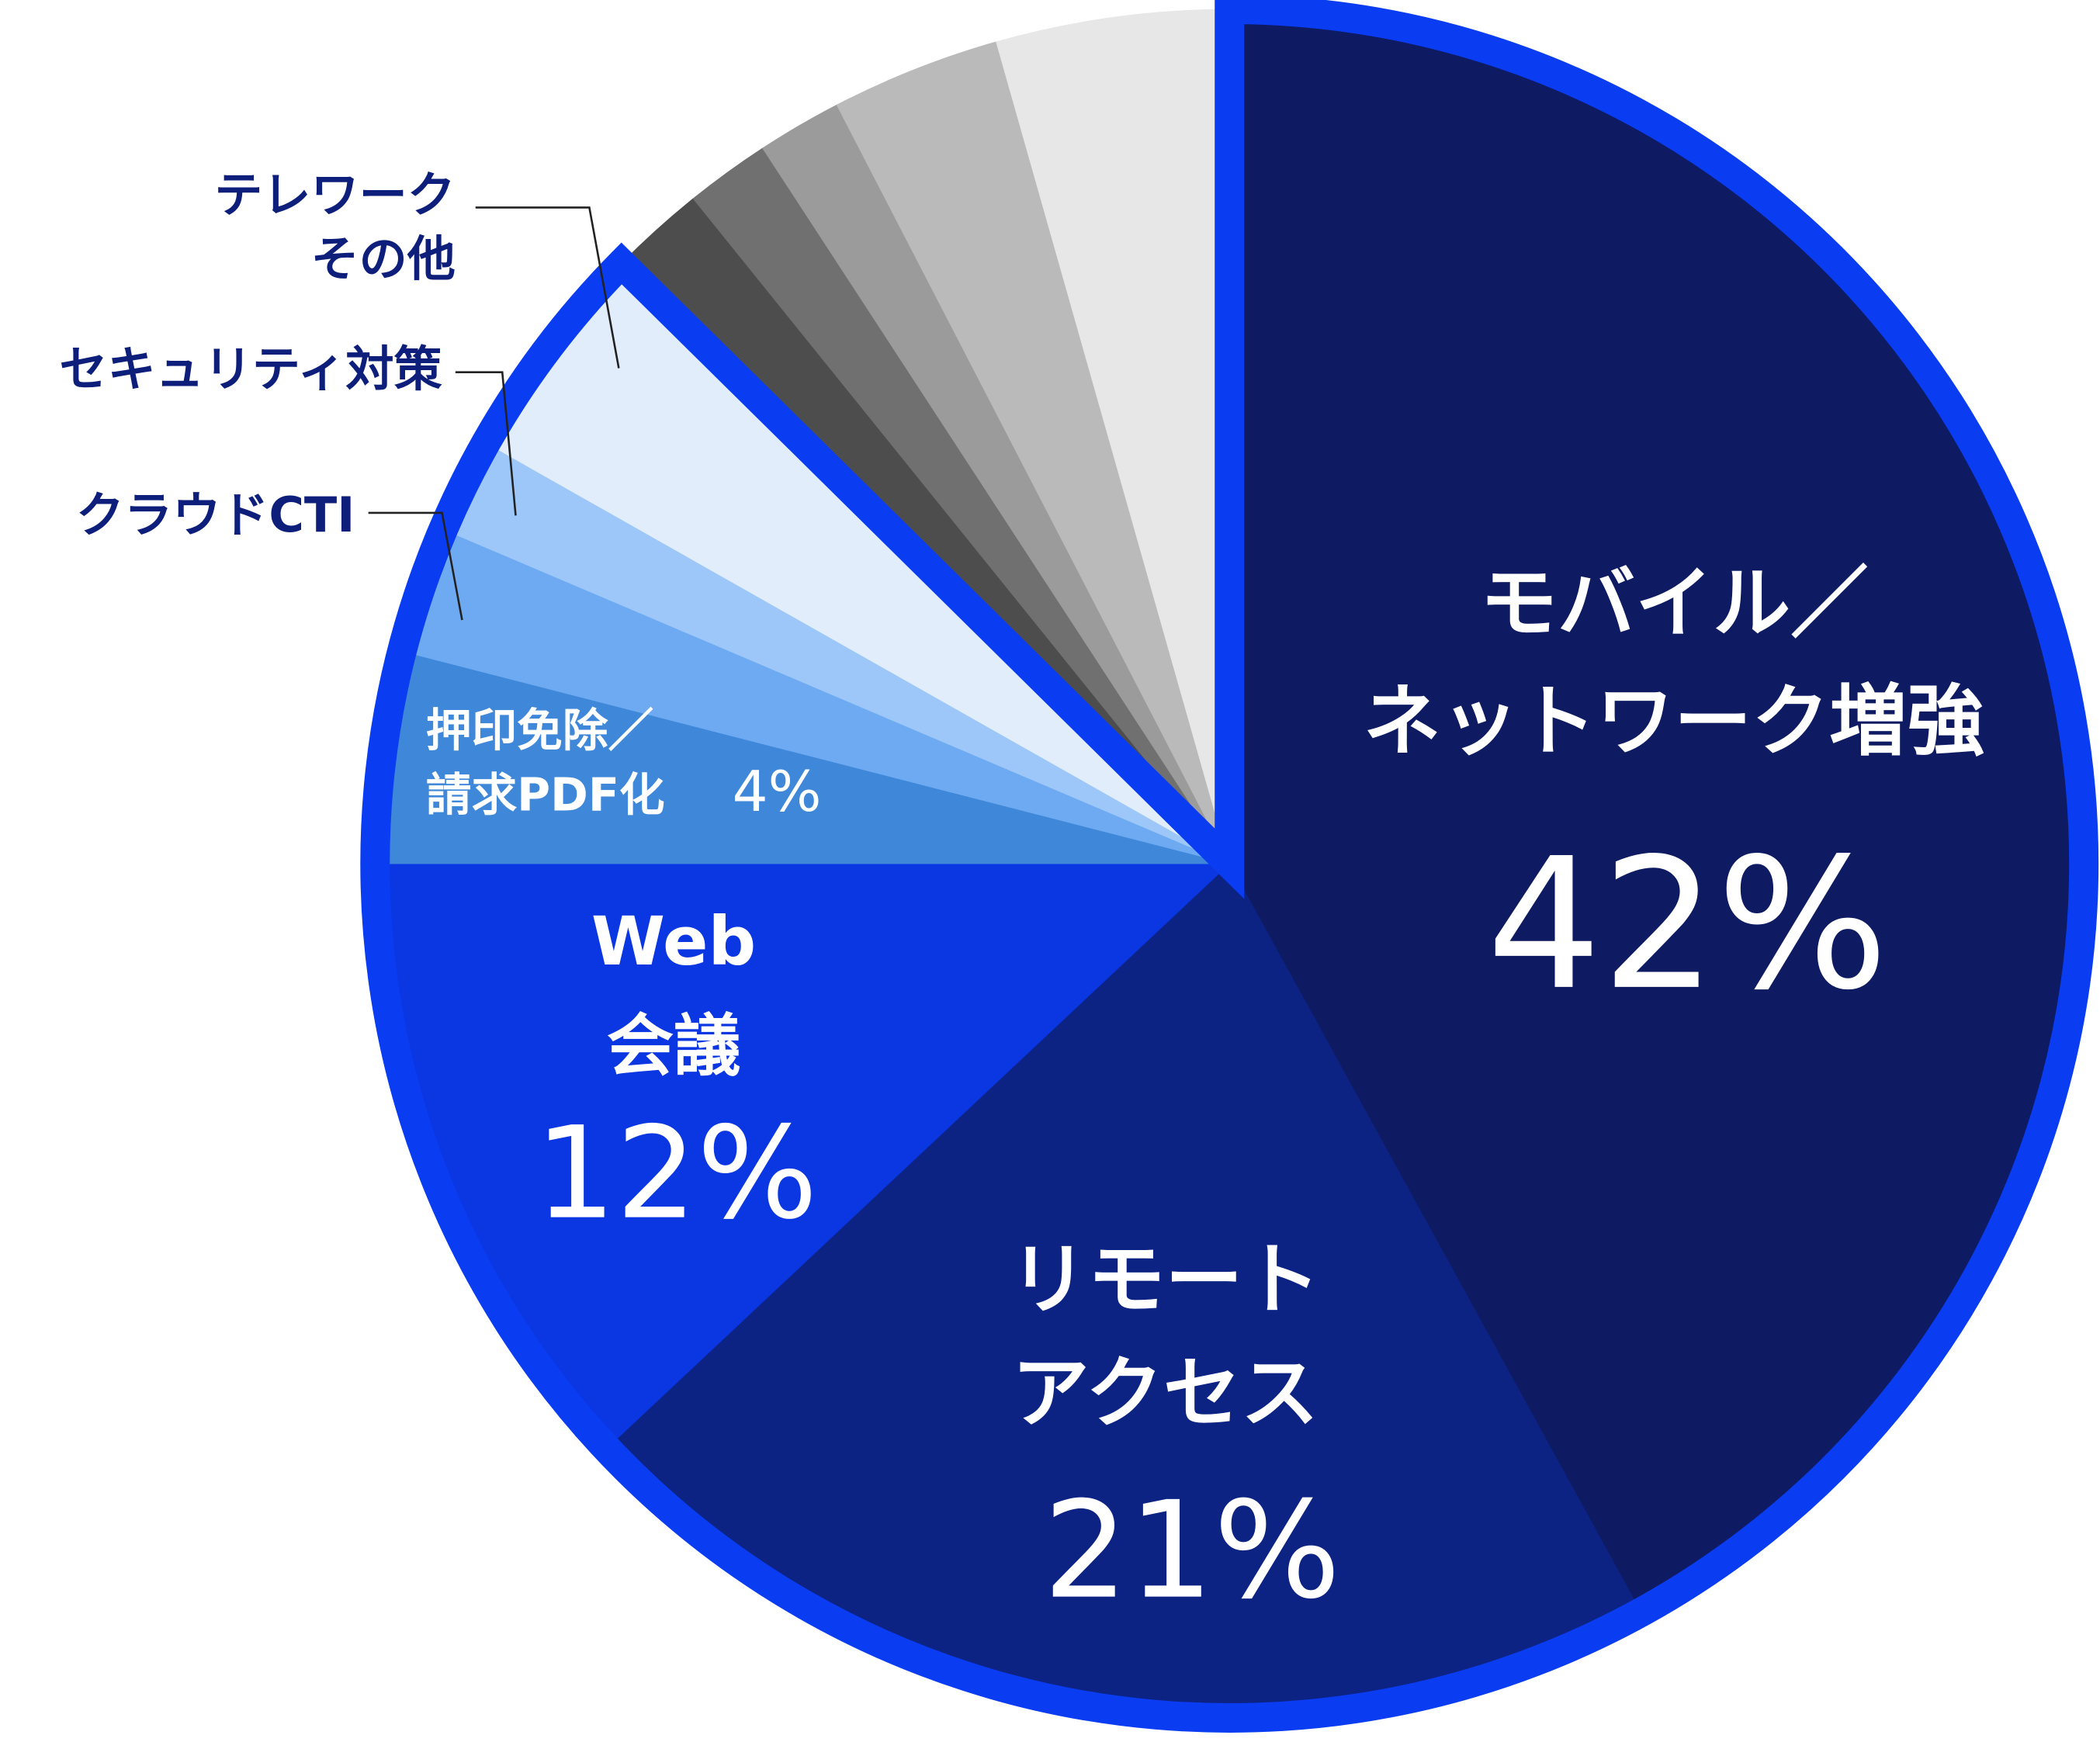 The width and height of the screenshot is (2100, 1742). I want to click on label-line: モバイル／, so click(1674, 603).